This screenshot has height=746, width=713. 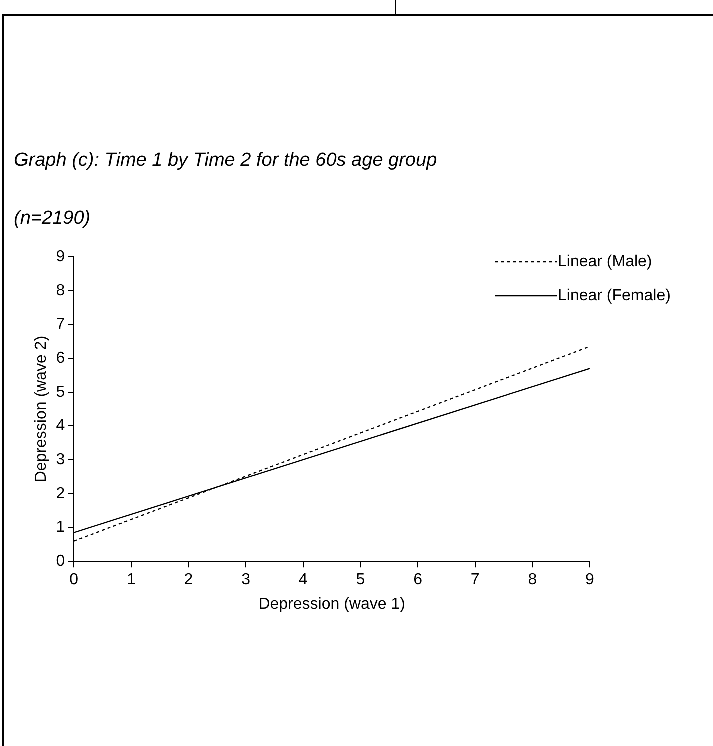 I want to click on legend-label: Linear (Female), so click(x=614, y=295).